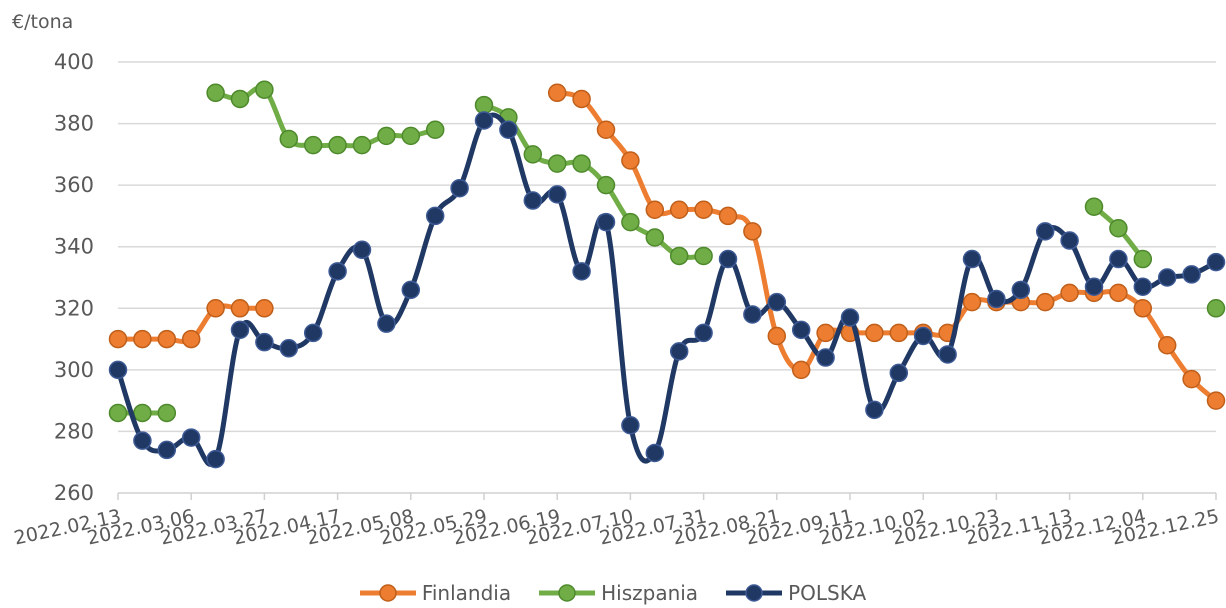 The image size is (1226, 608). I want to click on legend-swatch-finlandia, so click(387, 593).